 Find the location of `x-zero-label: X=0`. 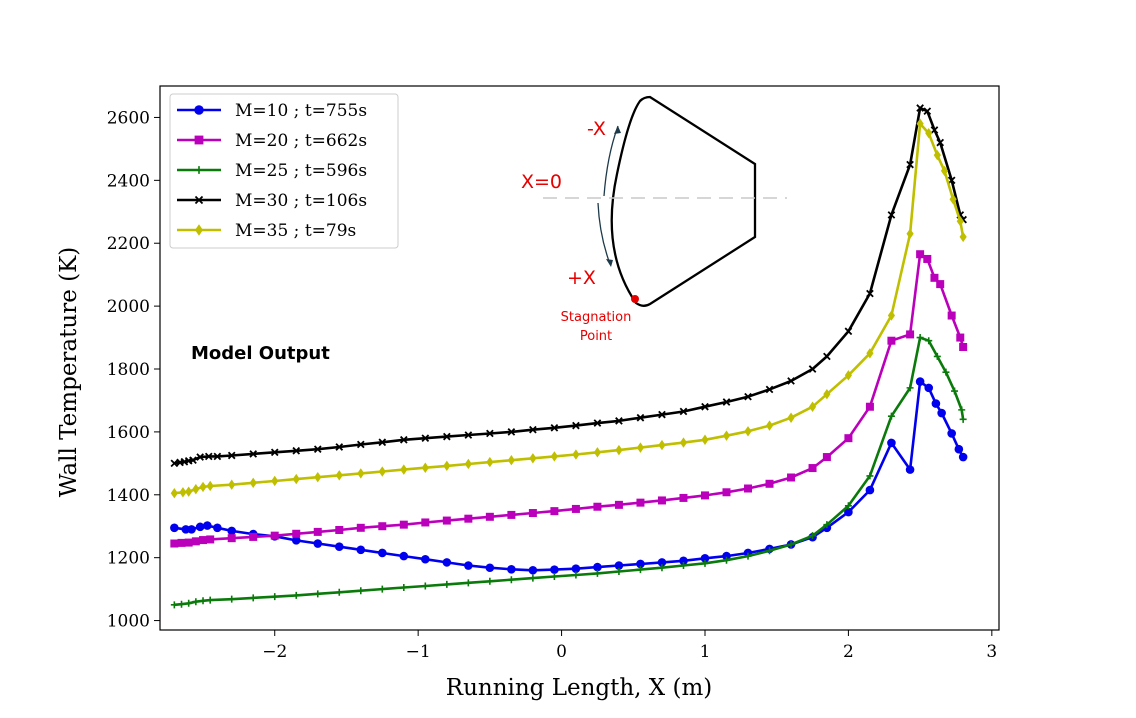

x-zero-label: X=0 is located at coordinates (541, 182).